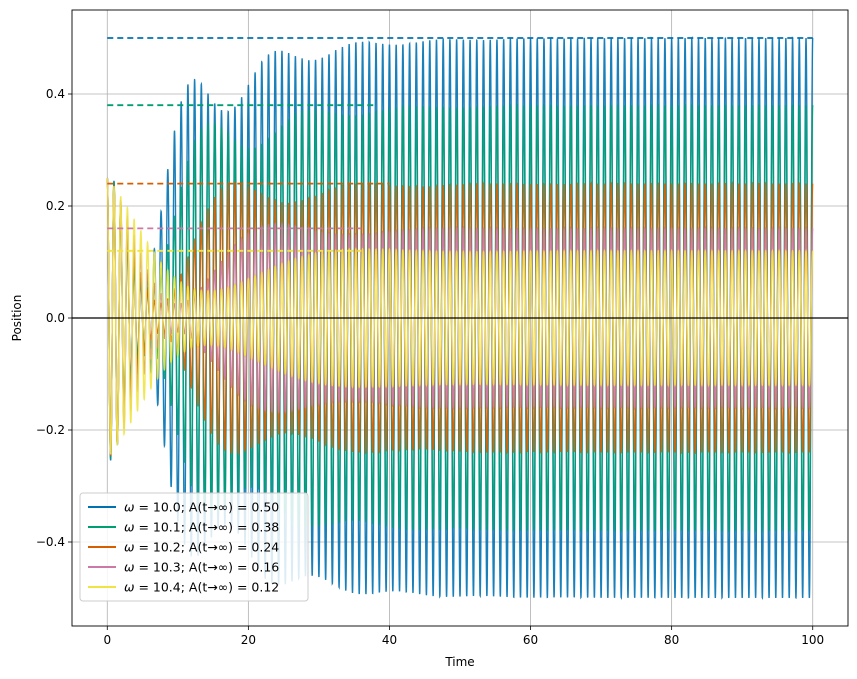 The image size is (857, 679). Describe the element at coordinates (17, 318) in the screenshot. I see `y-axis-label: Position` at that location.